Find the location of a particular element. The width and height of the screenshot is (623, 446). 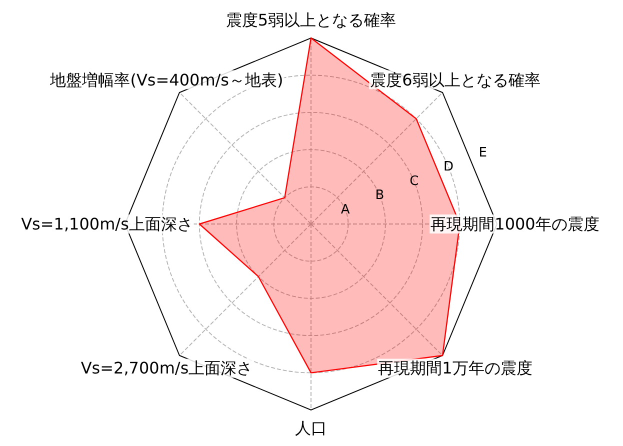

spoke-label: 震度5弱以上となる確率 is located at coordinates (311, 20).